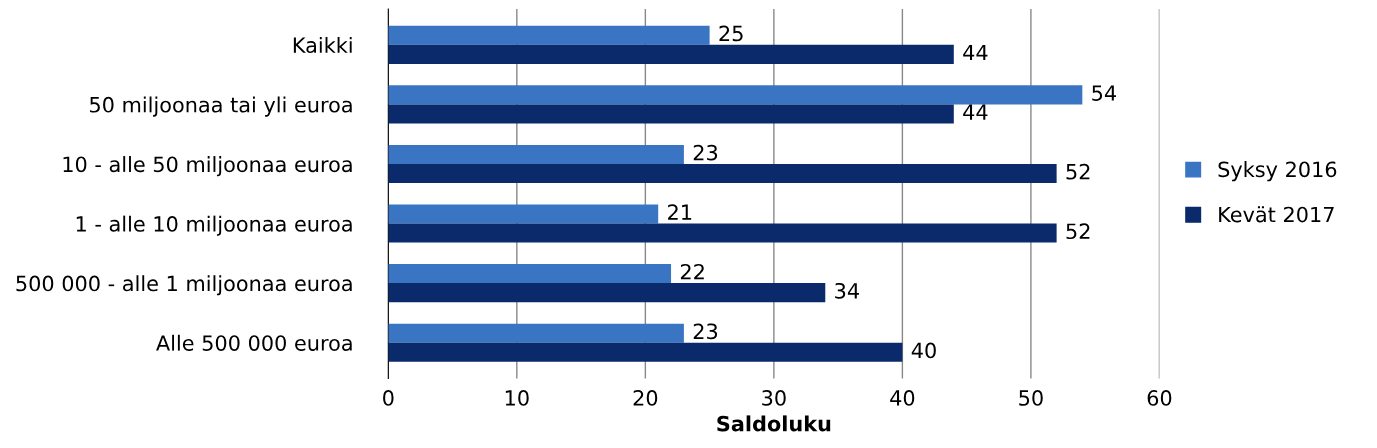  Describe the element at coordinates (731, 33) in the screenshot. I see `data-label: 25` at that location.